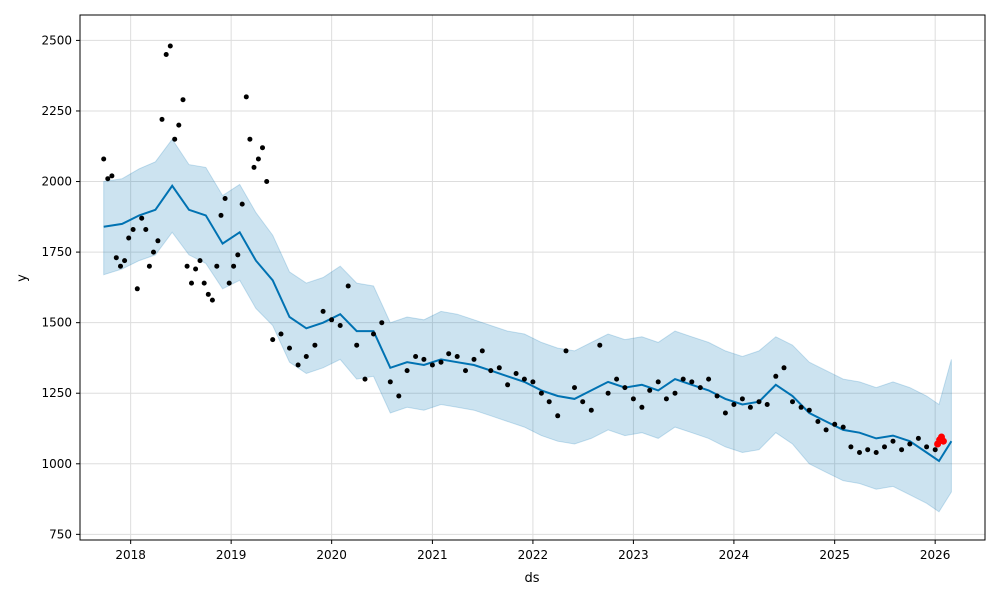 The image size is (1000, 600). I want to click on x-tick-label: 2023, so click(633, 555).